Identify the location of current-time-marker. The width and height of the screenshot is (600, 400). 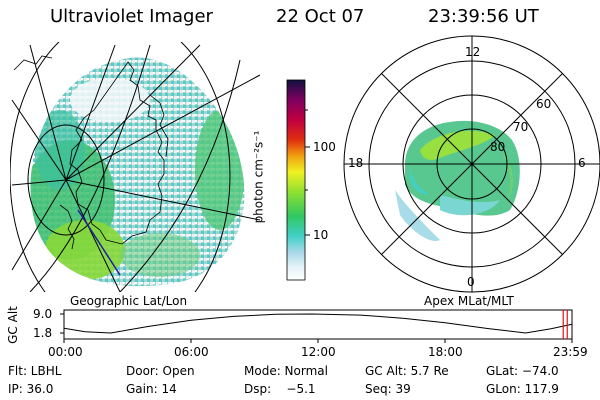
(565, 324).